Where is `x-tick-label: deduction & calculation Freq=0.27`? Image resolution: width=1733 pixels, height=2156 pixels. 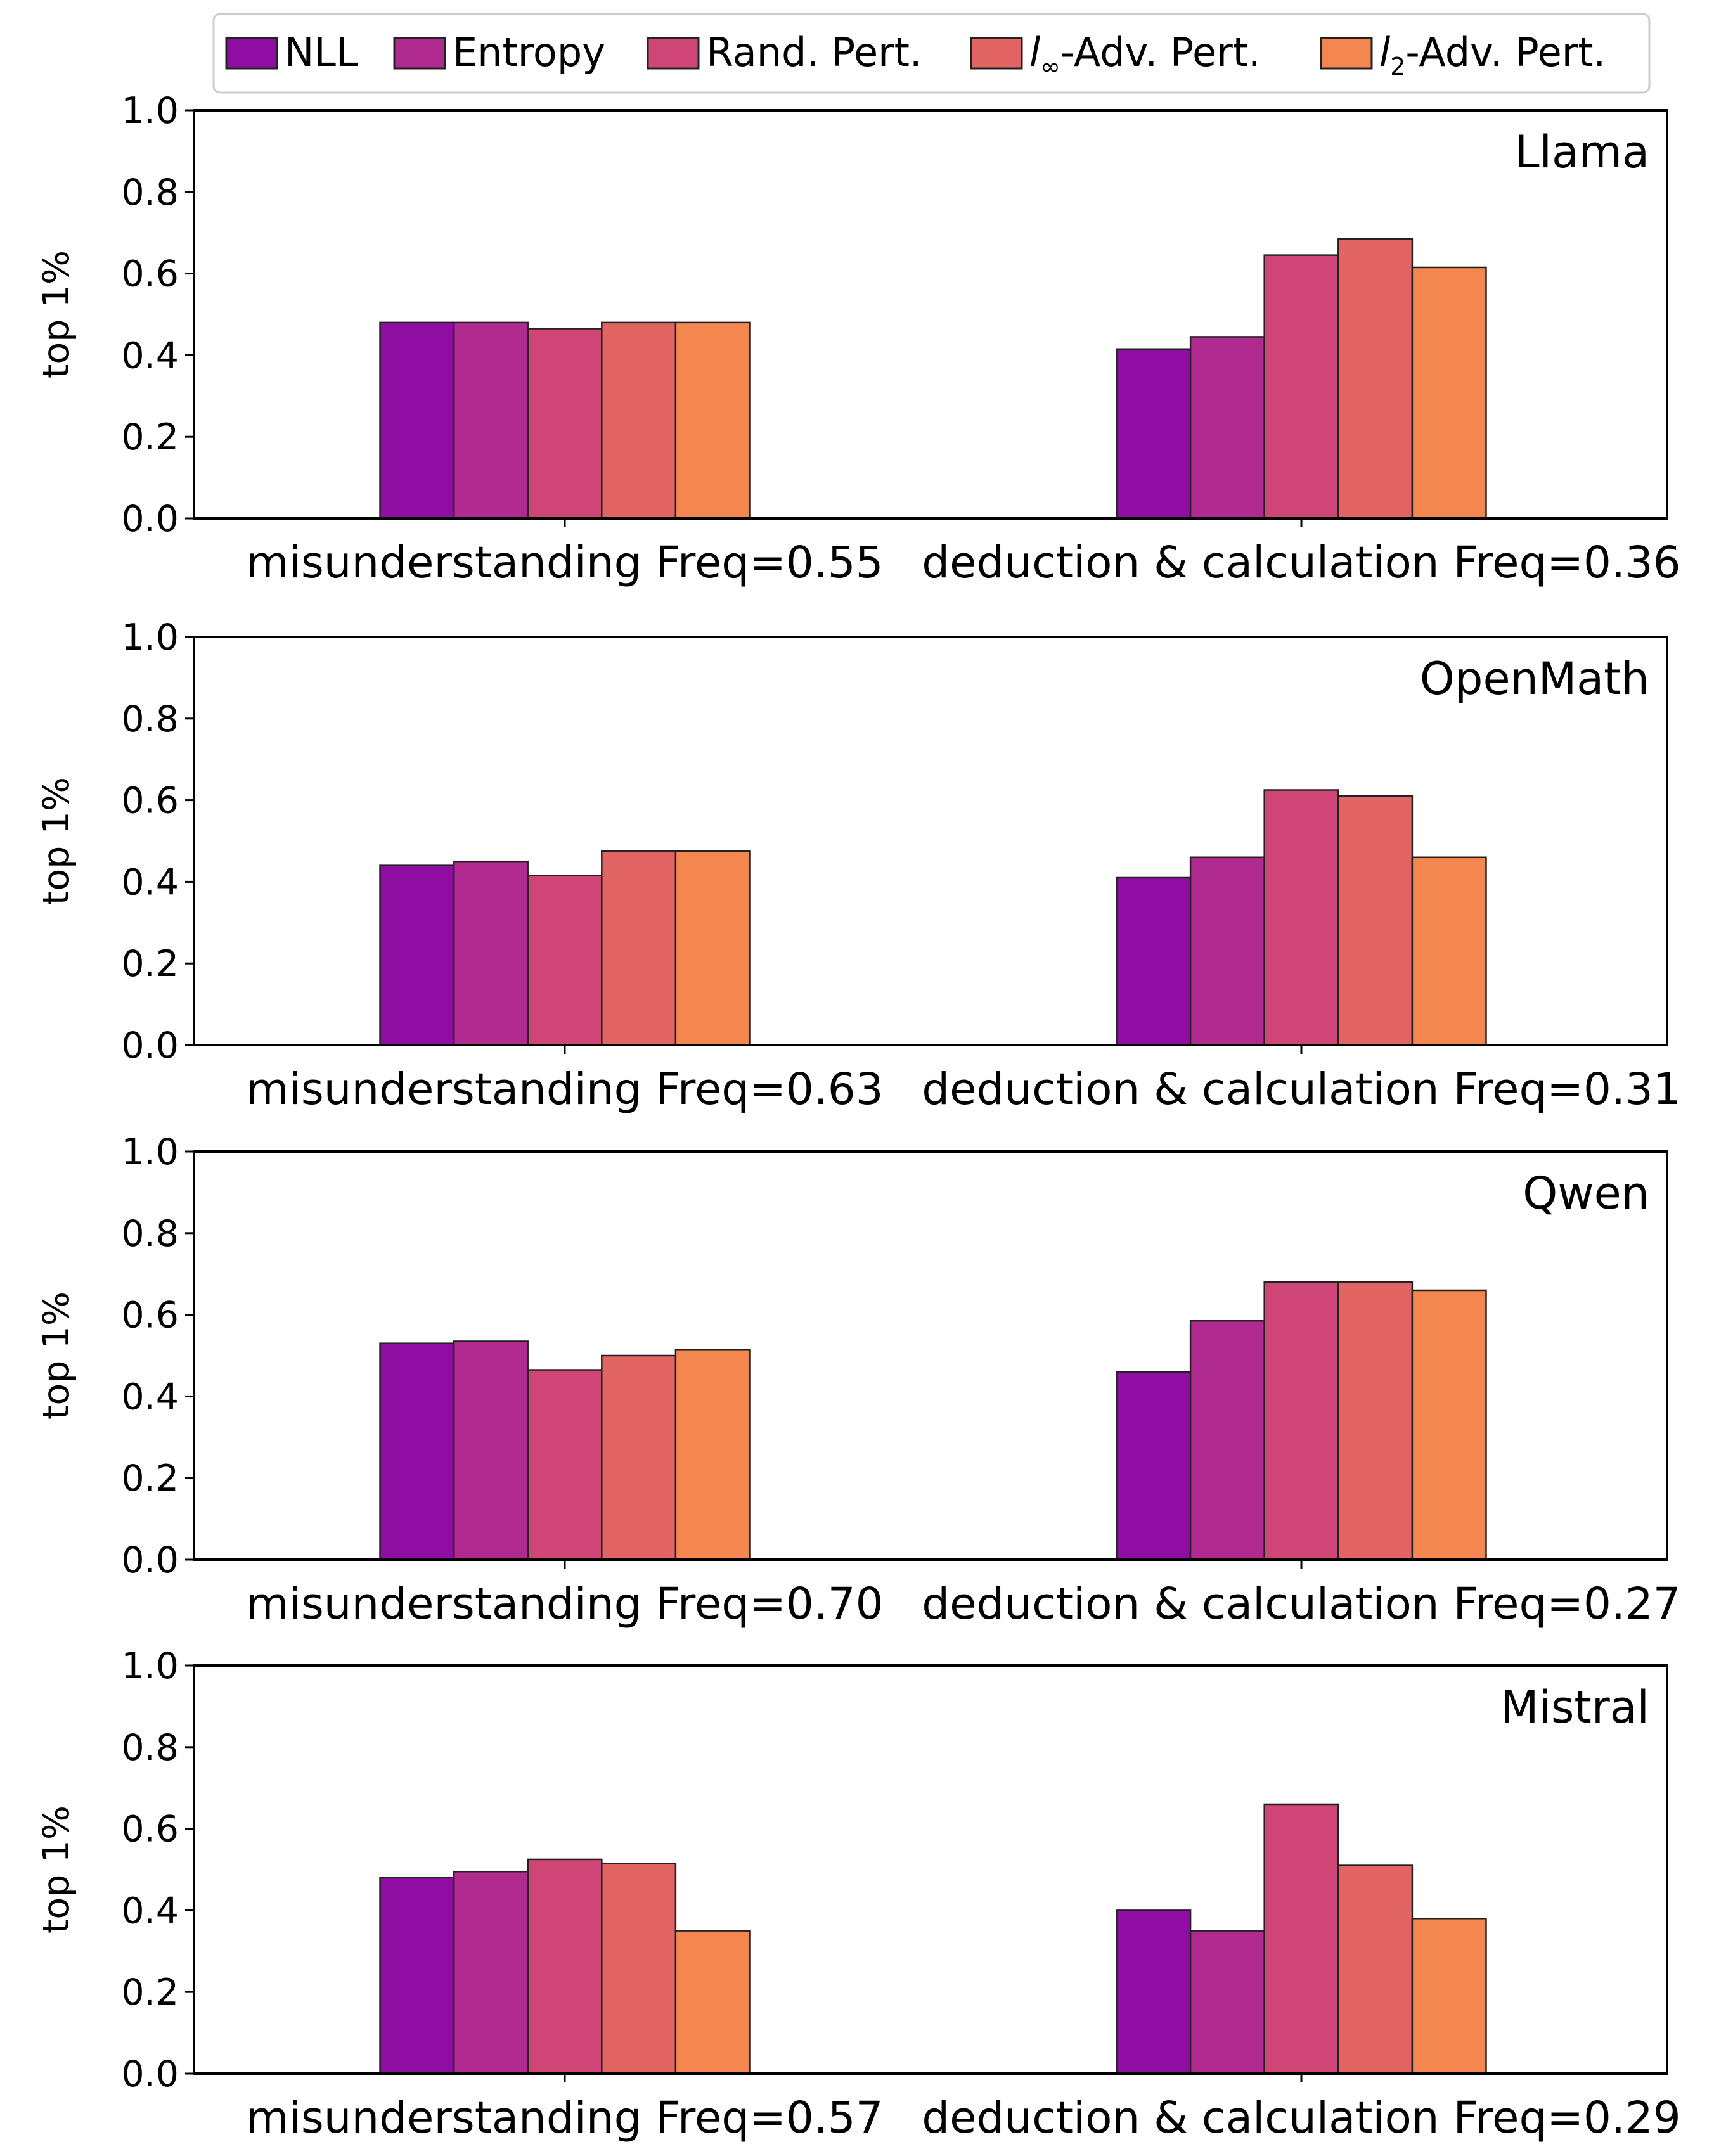
x-tick-label: deduction & calculation Freq=0.27 is located at coordinates (1301, 1604).